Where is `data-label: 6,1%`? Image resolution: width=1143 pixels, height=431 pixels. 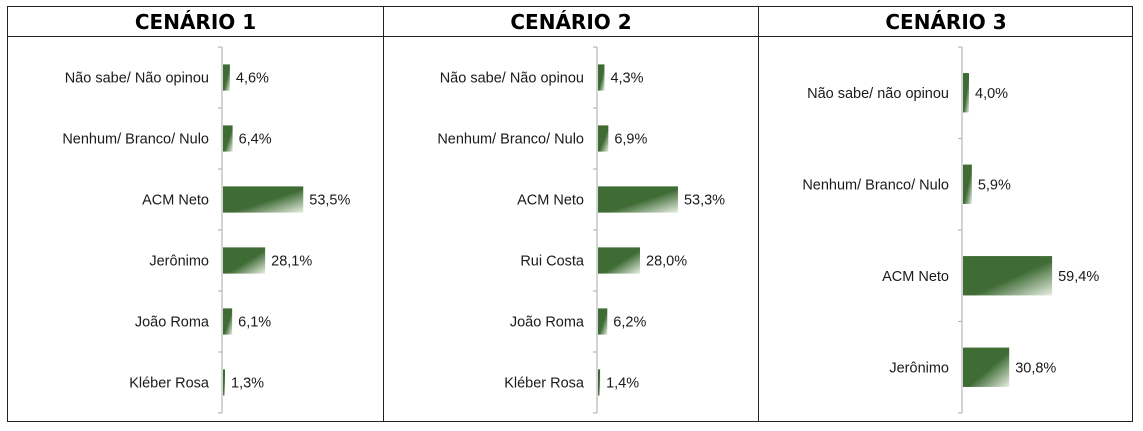 data-label: 6,1% is located at coordinates (254, 323).